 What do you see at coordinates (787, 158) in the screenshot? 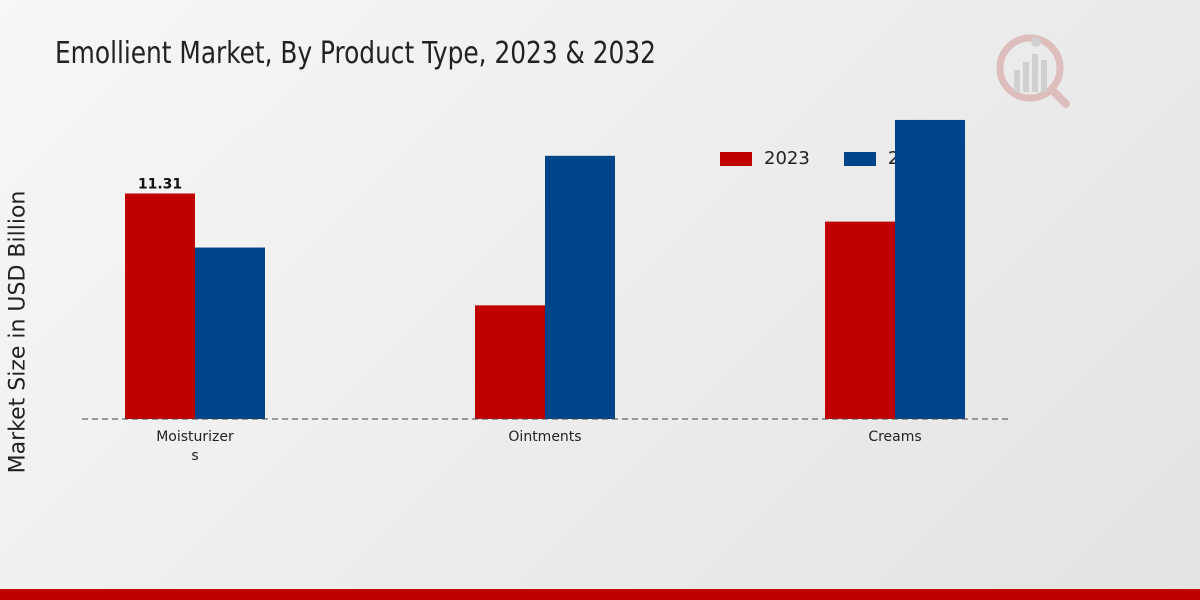
I see `legend-label-2023: 2023` at bounding box center [787, 158].